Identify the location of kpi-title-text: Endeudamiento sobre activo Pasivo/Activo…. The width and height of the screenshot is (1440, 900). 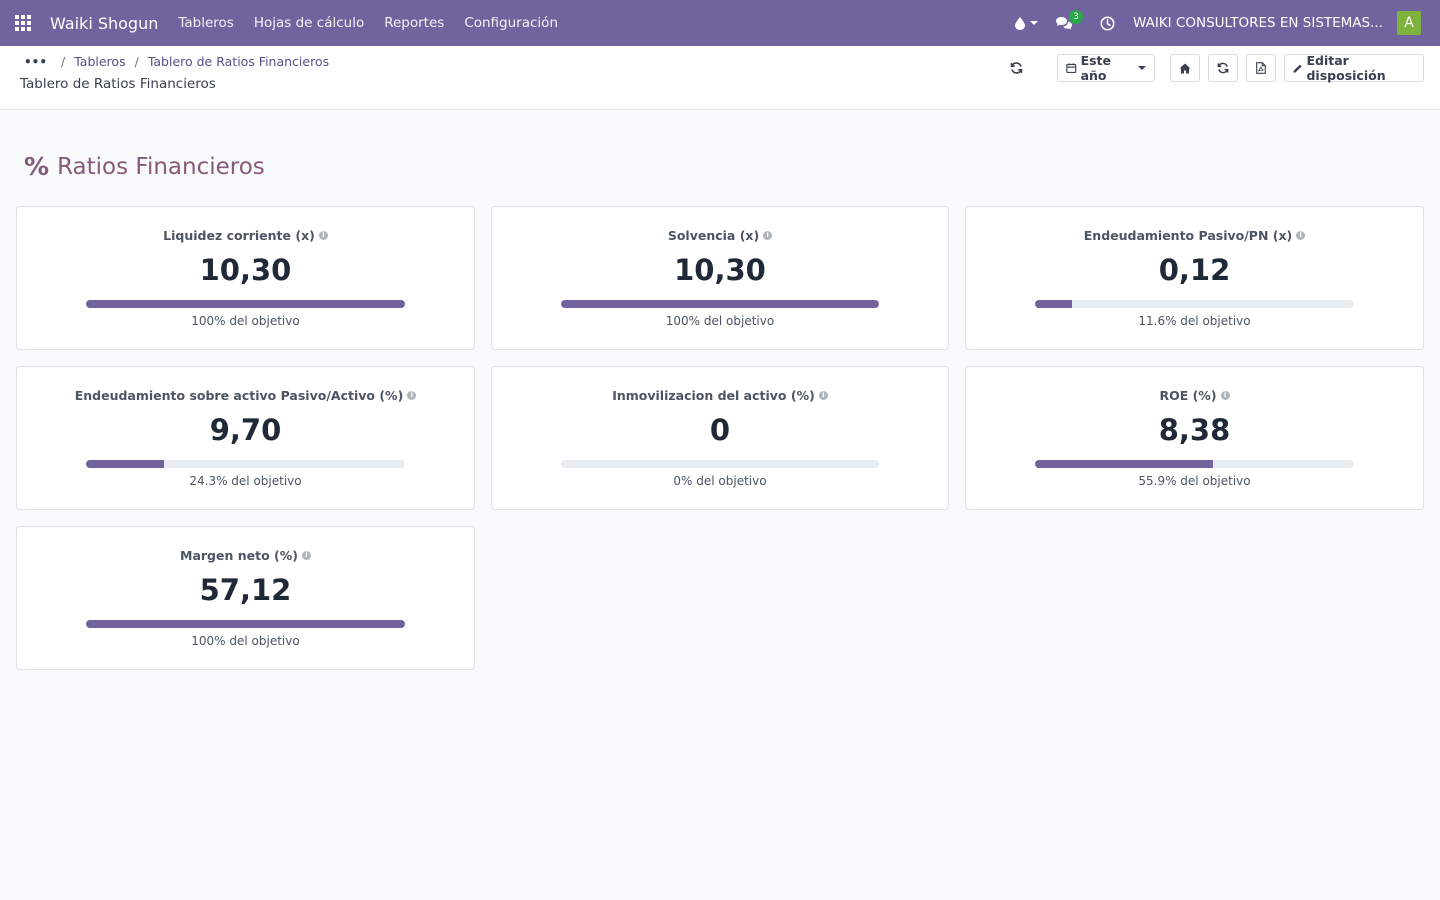
(239, 395).